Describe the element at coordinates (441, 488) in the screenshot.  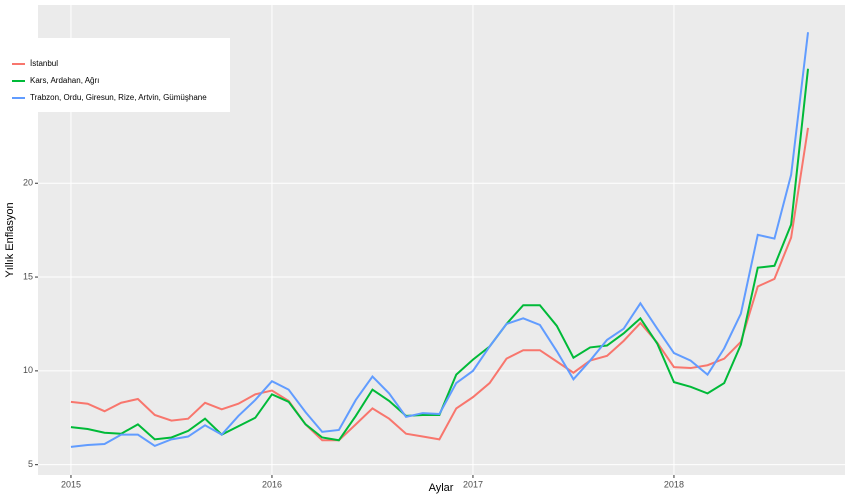
I see `x-axis-title: Aylar` at that location.